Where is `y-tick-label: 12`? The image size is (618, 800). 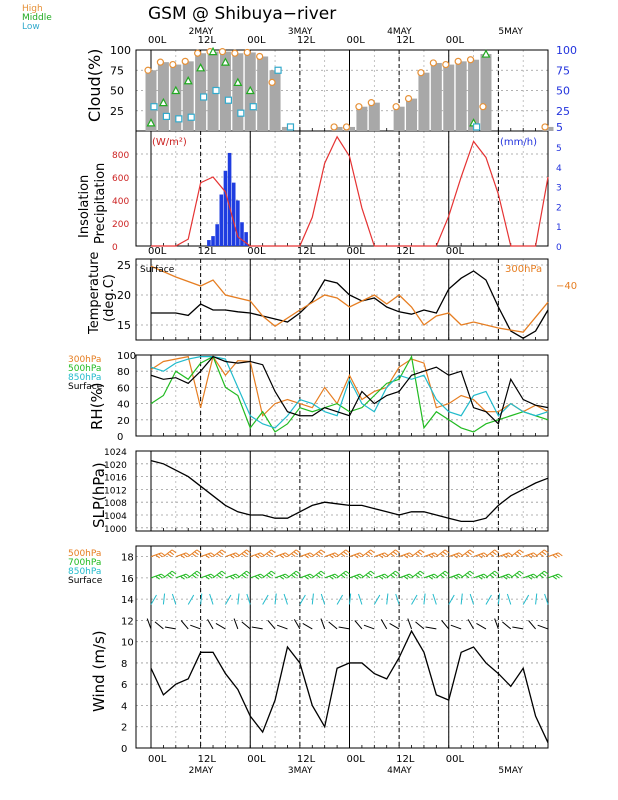
y-tick-label: 12 is located at coordinates (127, 621).